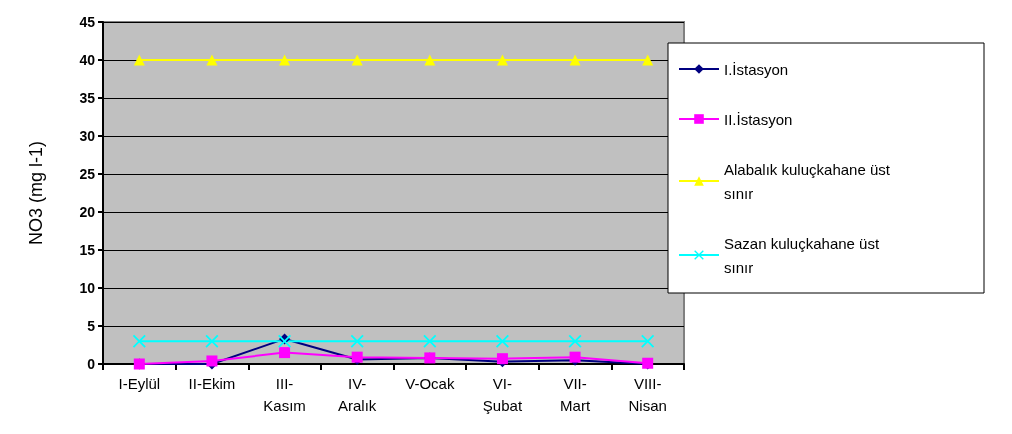 This screenshot has height=434, width=1012. What do you see at coordinates (758, 119) in the screenshot?
I see `legend-label: II.İstasyon` at bounding box center [758, 119].